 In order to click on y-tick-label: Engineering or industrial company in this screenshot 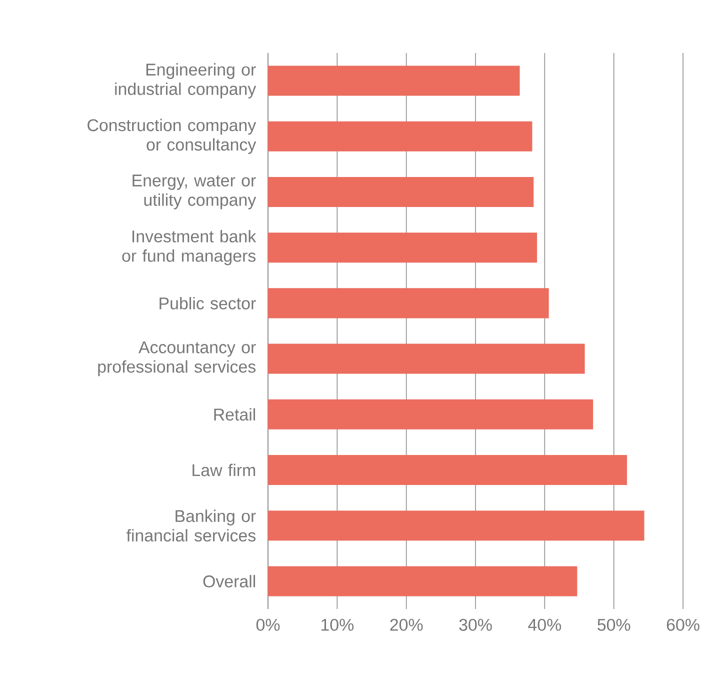, I will do `click(185, 80)`.